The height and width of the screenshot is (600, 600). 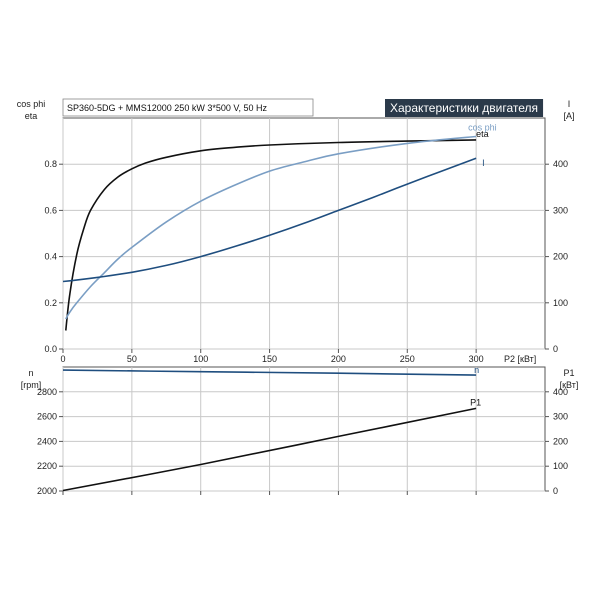 What do you see at coordinates (560, 392) in the screenshot?
I see `bottom-y-right-tick-label: 400` at bounding box center [560, 392].